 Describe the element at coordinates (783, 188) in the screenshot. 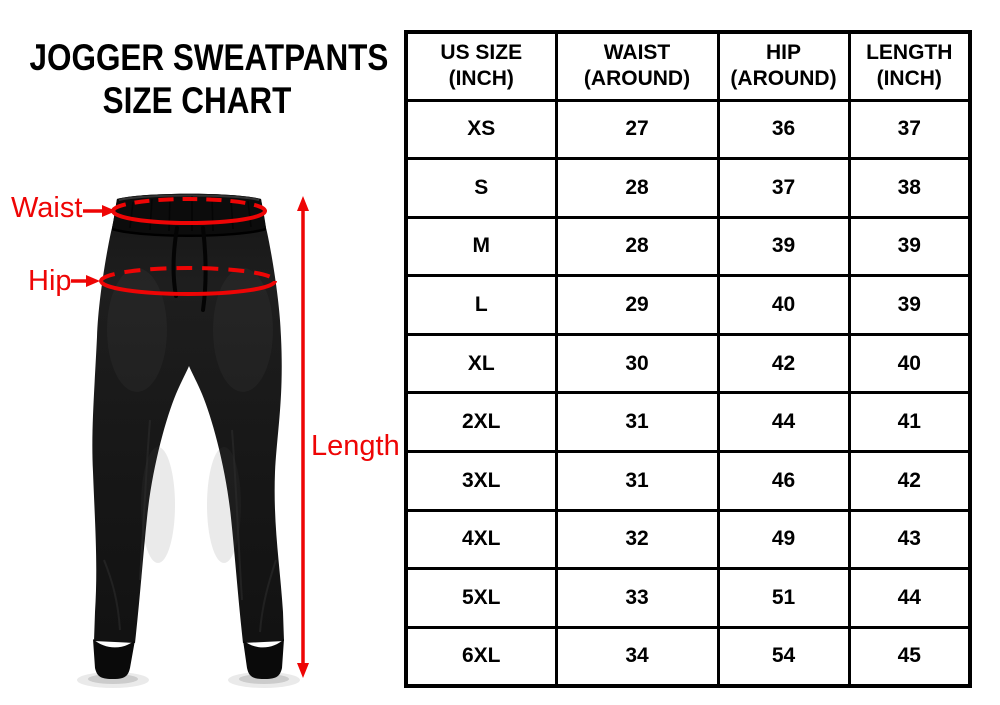

I see `hip-cell: 37` at that location.